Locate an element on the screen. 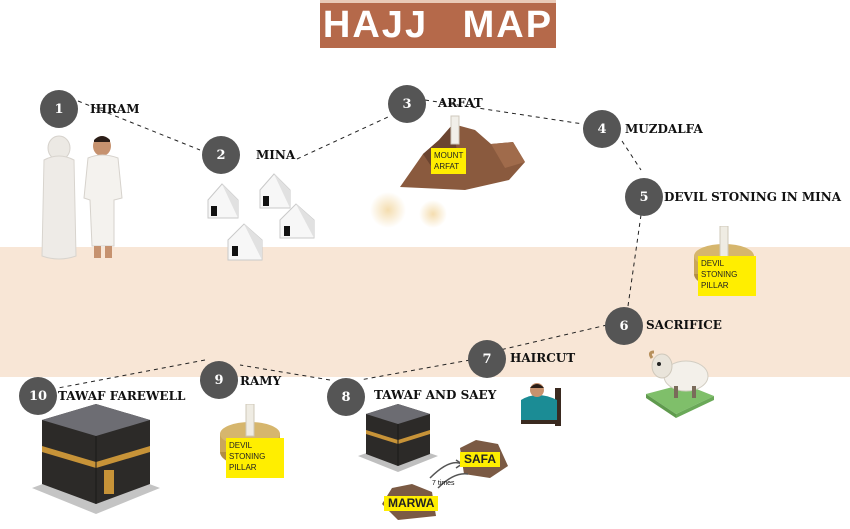  page-title: HAJJ MAP is located at coordinates (438, 24).